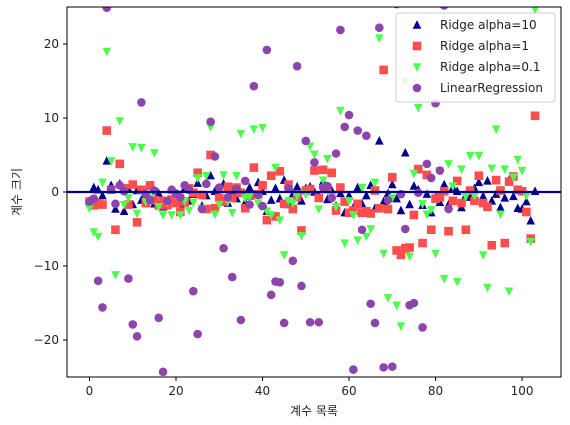 Image resolution: width=570 pixels, height=425 pixels. What do you see at coordinates (314, 411) in the screenshot?
I see `x-axis-label: 계수 목록` at bounding box center [314, 411].